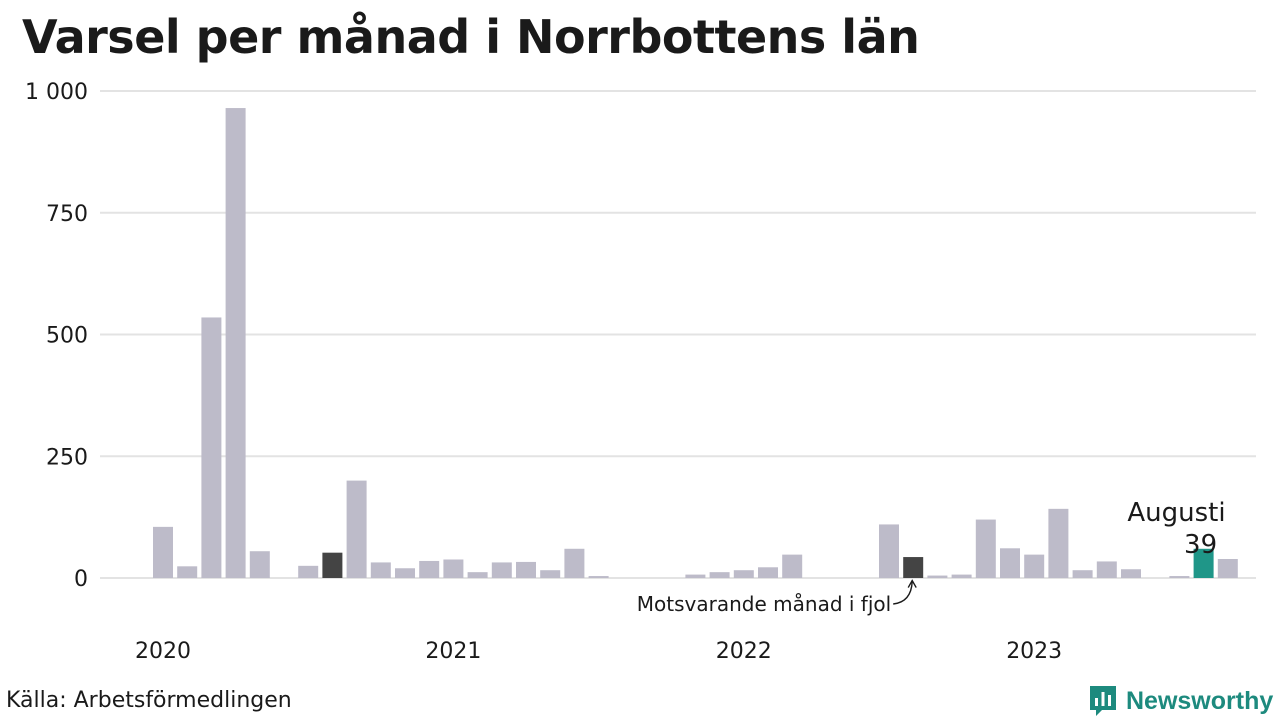  What do you see at coordinates (453, 651) in the screenshot?
I see `x-tick-label: 2021` at bounding box center [453, 651].